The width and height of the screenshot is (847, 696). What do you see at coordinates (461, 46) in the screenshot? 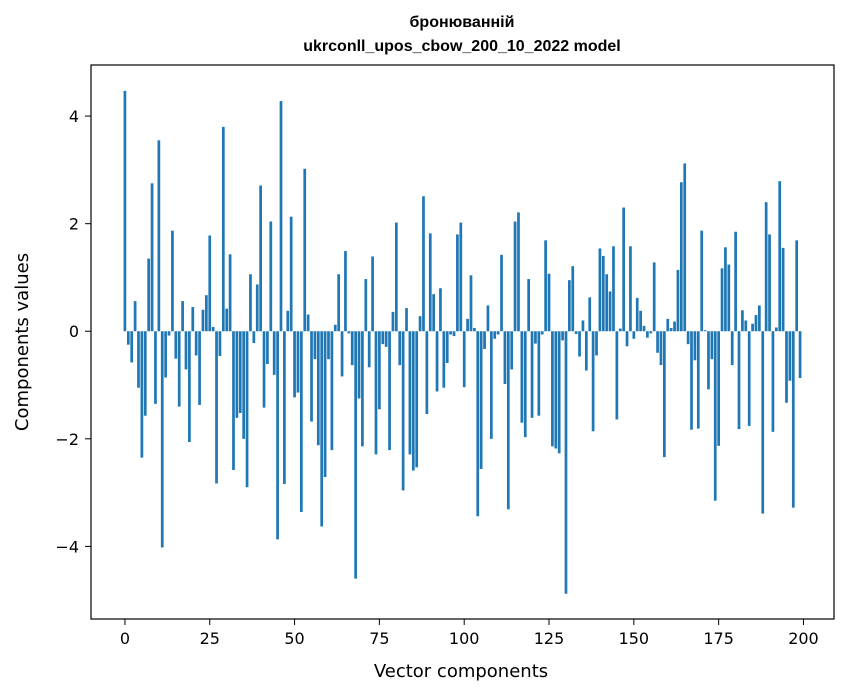
I see `chart-title-line2: ukrconll_upos_cbow_200_10_2022 model` at bounding box center [461, 46].